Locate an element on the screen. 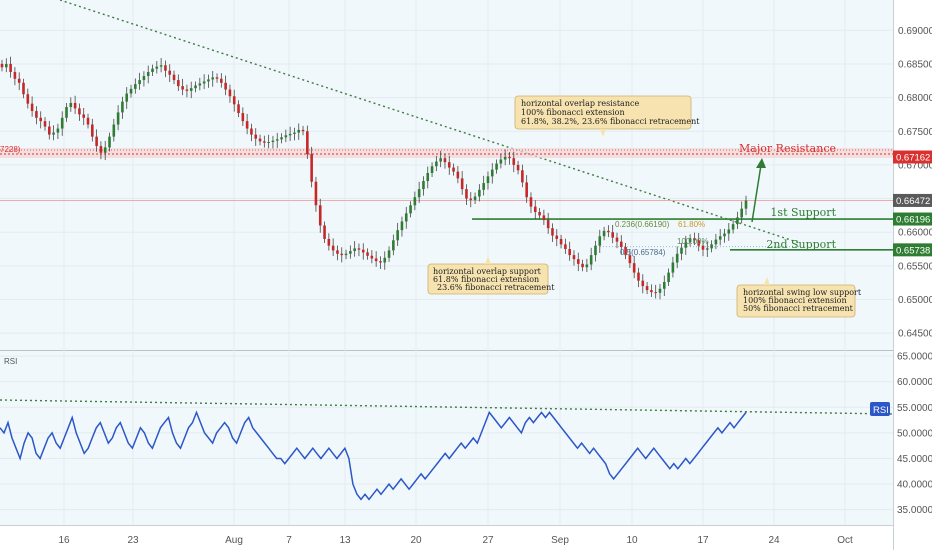  price-tick-label: 0.67000 is located at coordinates (915, 165).